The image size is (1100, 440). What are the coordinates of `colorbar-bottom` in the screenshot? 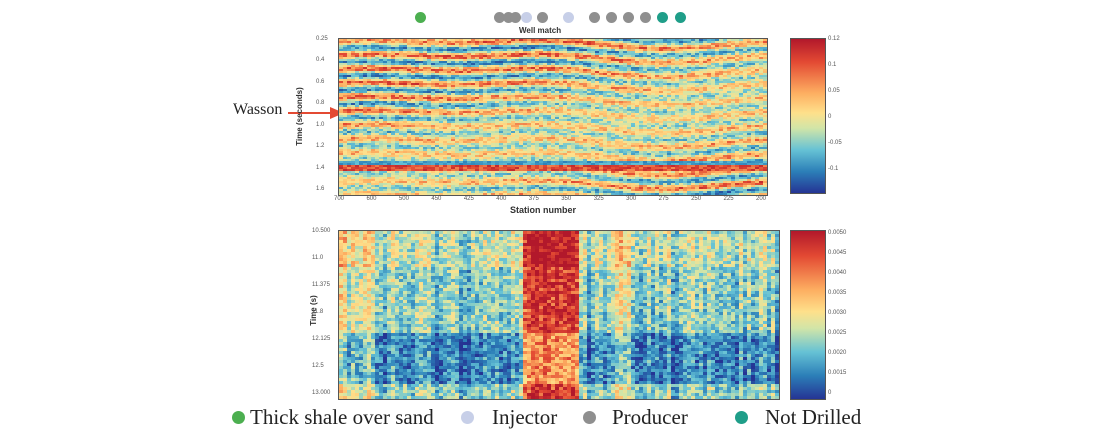 It's located at (808, 315).